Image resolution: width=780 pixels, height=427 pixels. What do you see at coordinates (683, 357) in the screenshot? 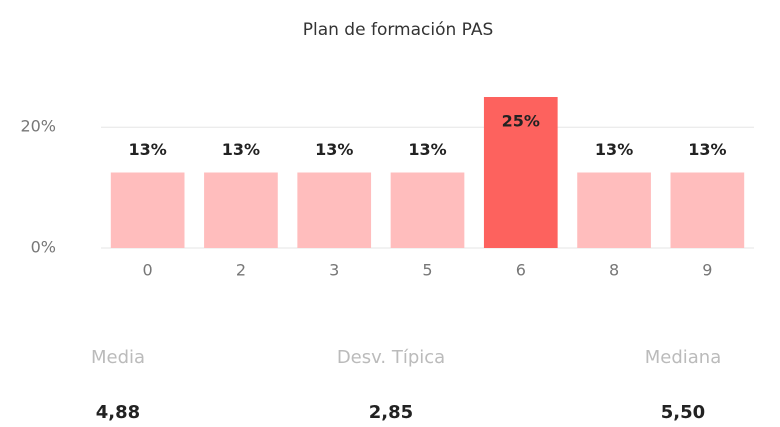
I see `stat-label: Mediana` at bounding box center [683, 357].